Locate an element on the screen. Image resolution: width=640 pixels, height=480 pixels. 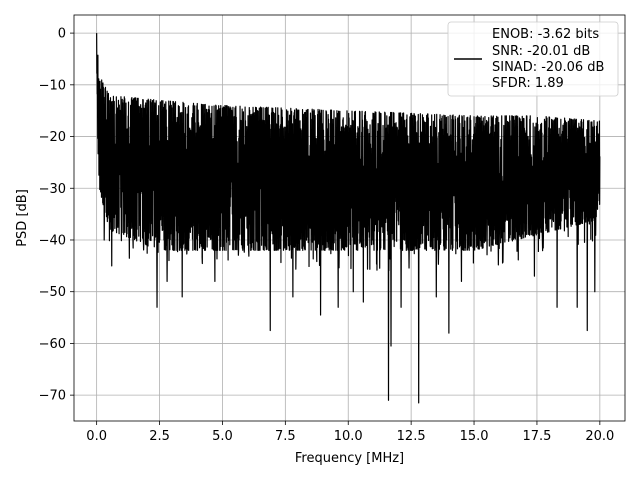
y-tick-label: −10 is located at coordinates (52, 85).